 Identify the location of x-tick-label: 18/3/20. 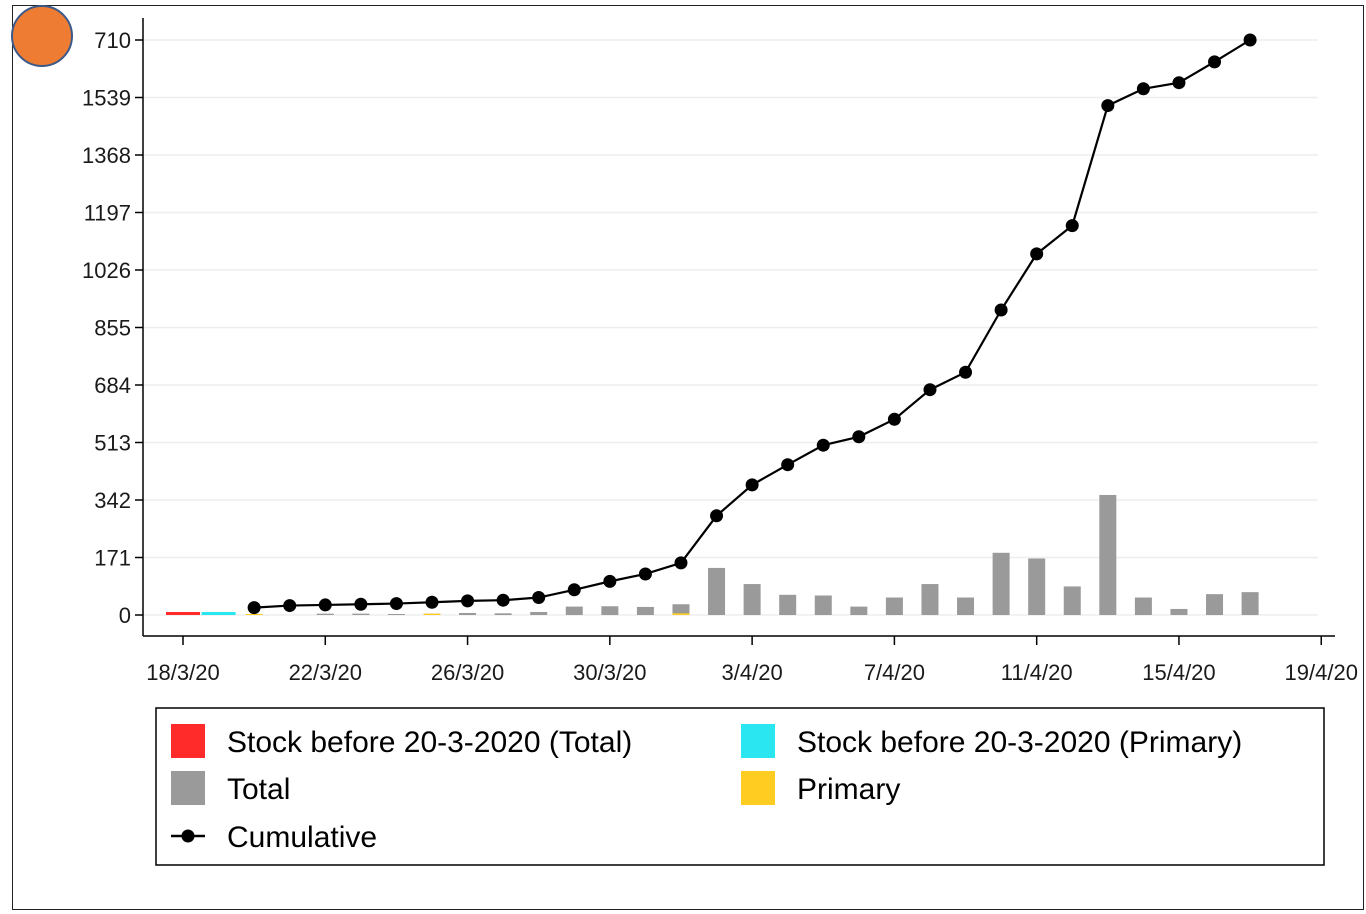
(182, 672).